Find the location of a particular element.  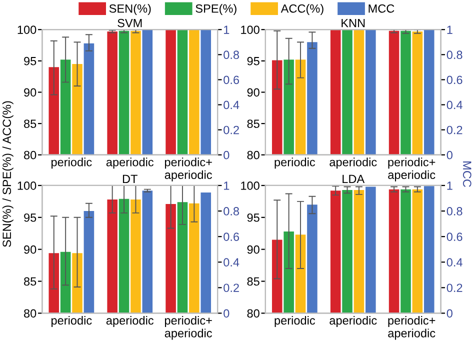

chart-title: KNN is located at coordinates (353, 23).